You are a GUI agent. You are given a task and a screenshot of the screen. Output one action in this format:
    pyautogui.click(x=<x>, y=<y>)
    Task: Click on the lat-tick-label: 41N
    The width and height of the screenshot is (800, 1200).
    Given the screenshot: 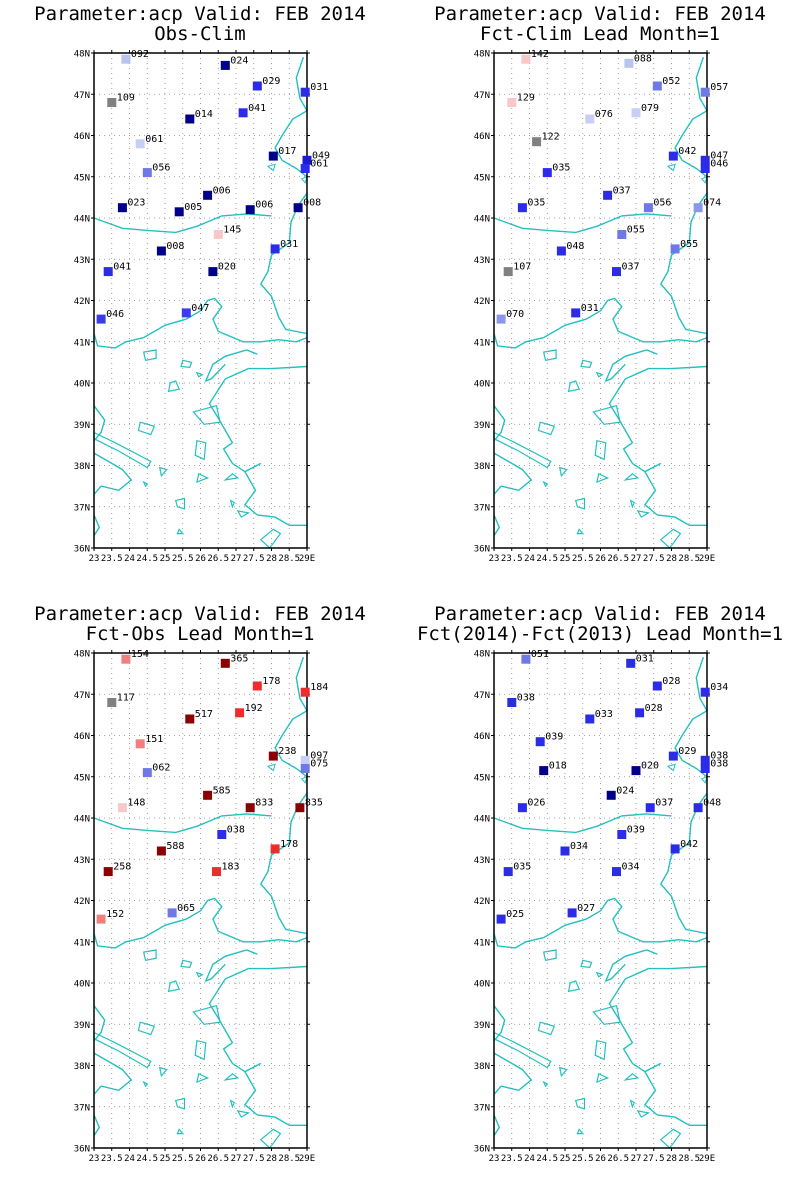 What is the action you would take?
    pyautogui.click(x=82, y=343)
    